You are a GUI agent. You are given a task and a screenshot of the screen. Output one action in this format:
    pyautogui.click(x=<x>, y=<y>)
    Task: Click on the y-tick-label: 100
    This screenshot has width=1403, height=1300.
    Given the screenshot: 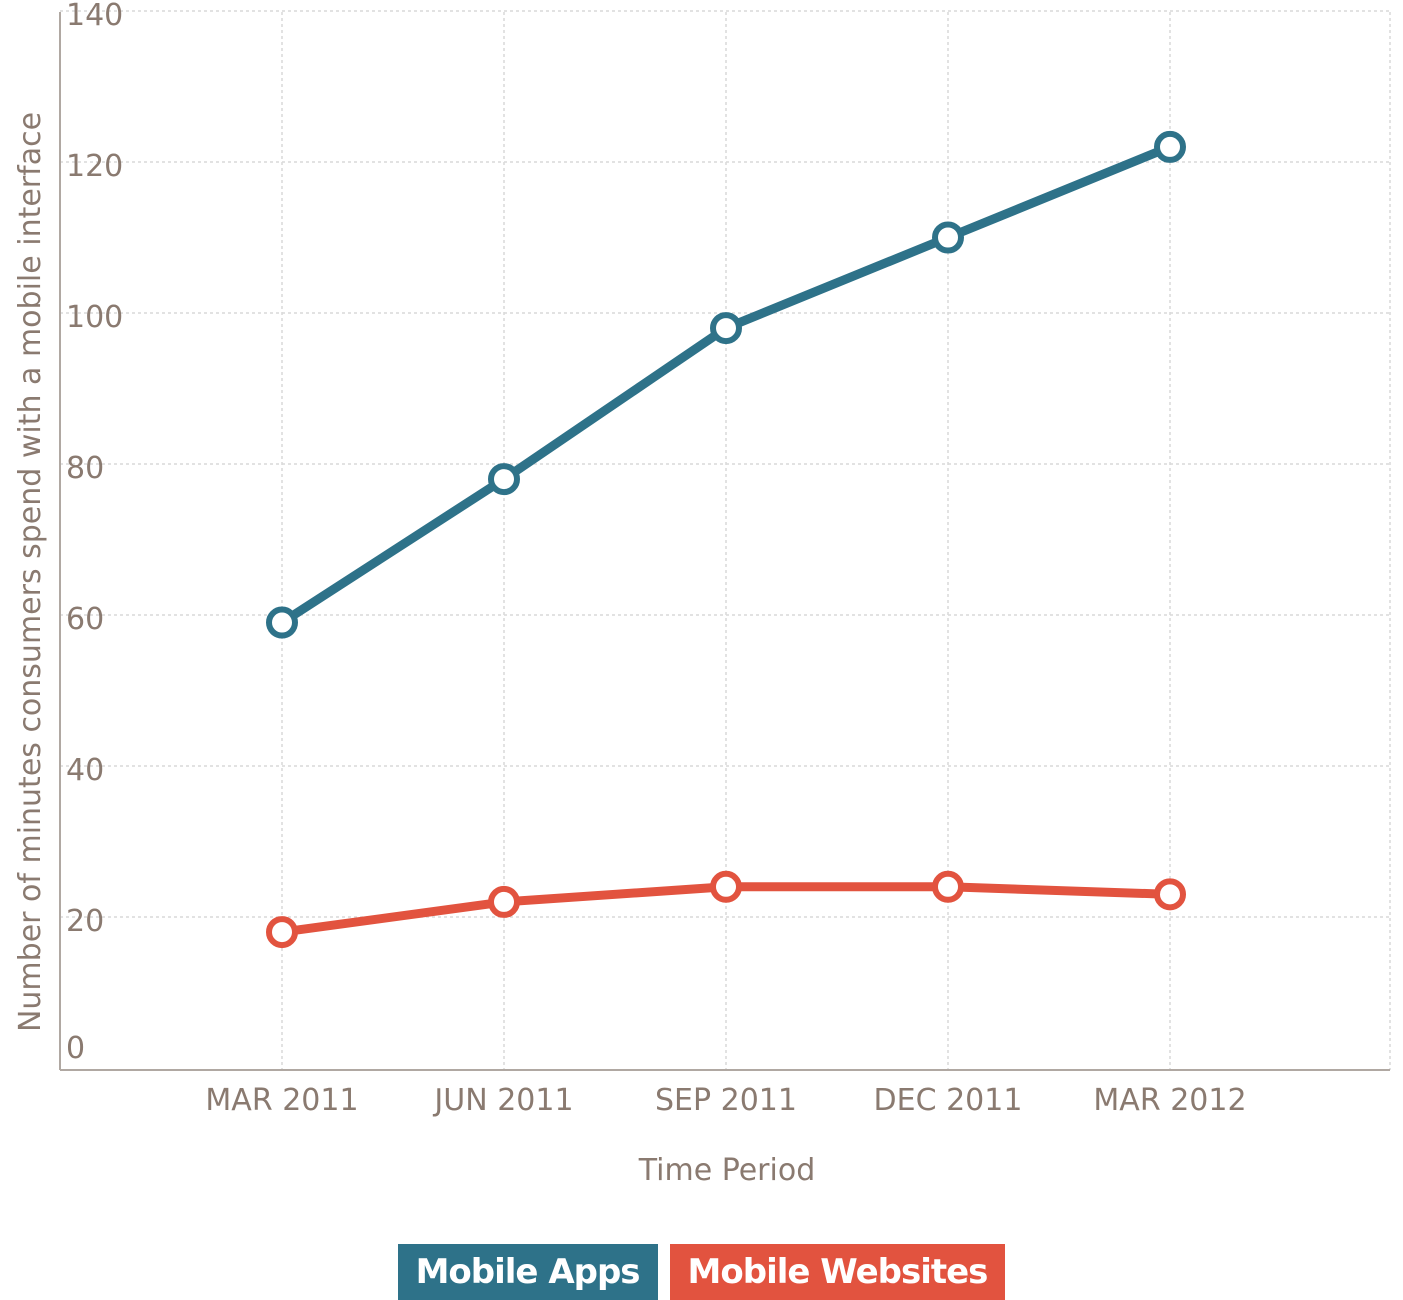 What is the action you would take?
    pyautogui.click(x=94, y=317)
    